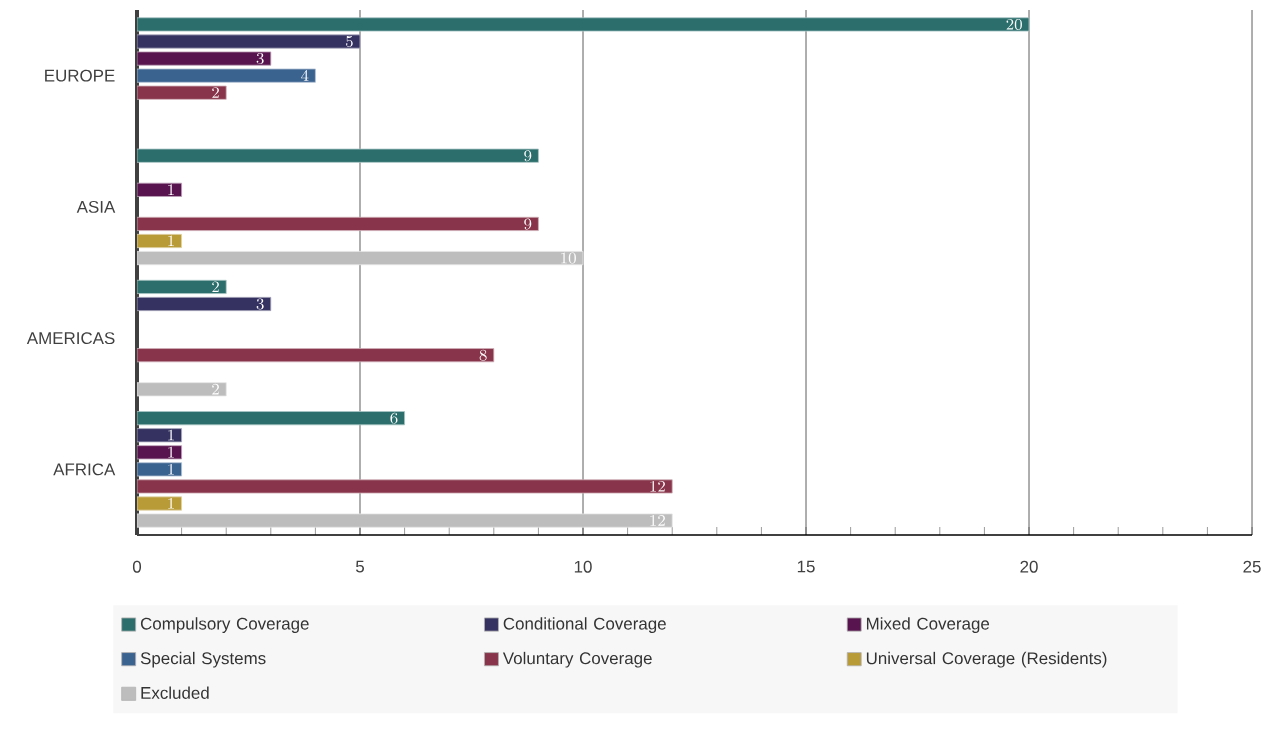 This screenshot has height=733, width=1280. I want to click on data-label: 6, so click(394, 418).